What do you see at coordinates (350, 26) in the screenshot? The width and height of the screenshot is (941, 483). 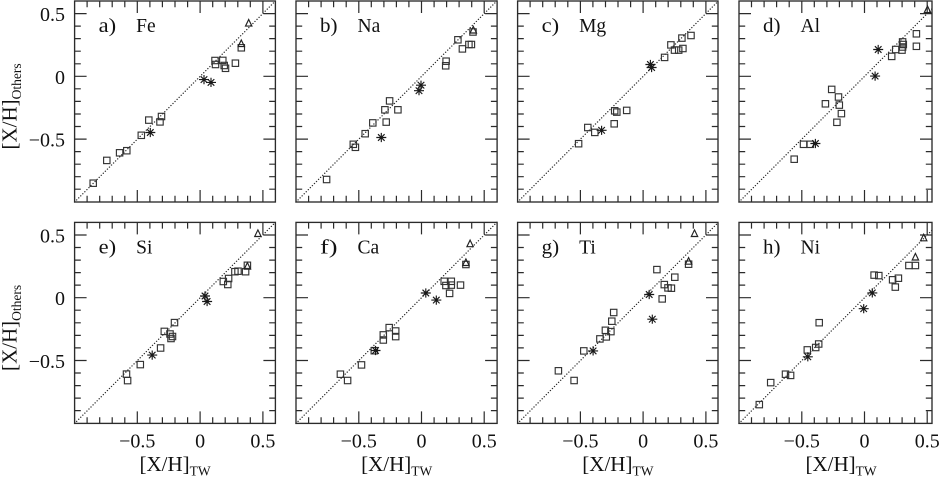 I see `svg-text:b)Na: b) Na` at bounding box center [350, 26].